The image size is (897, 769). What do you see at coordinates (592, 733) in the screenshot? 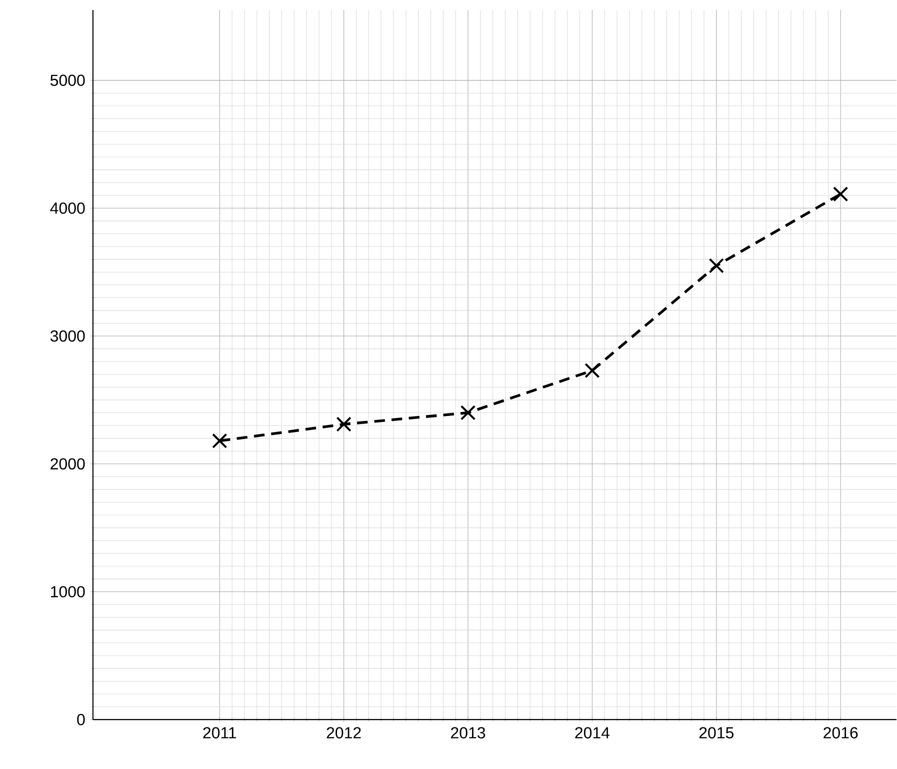
I see `x-tick-label: 2014` at bounding box center [592, 733].